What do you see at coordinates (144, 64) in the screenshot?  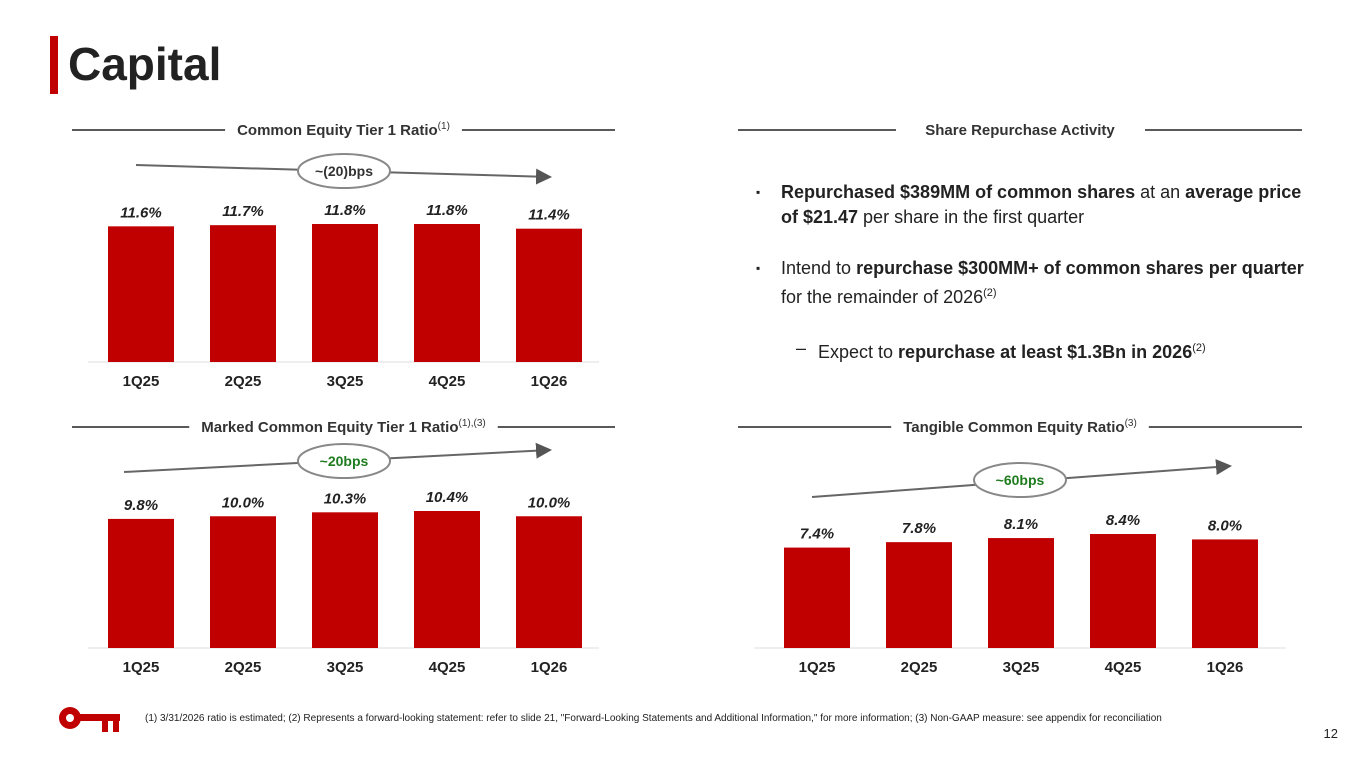 I see `slide-title: Capital` at bounding box center [144, 64].